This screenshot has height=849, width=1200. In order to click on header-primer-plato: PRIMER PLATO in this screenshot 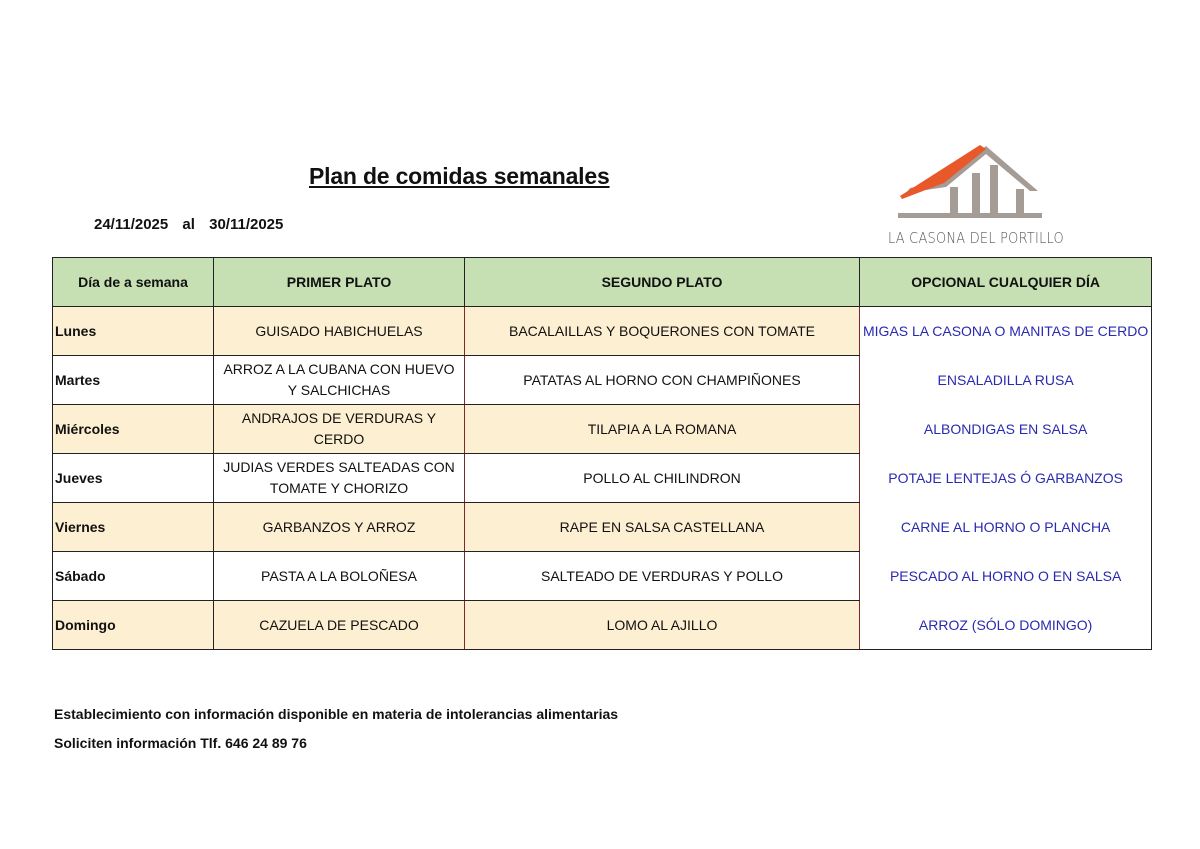, I will do `click(339, 282)`.